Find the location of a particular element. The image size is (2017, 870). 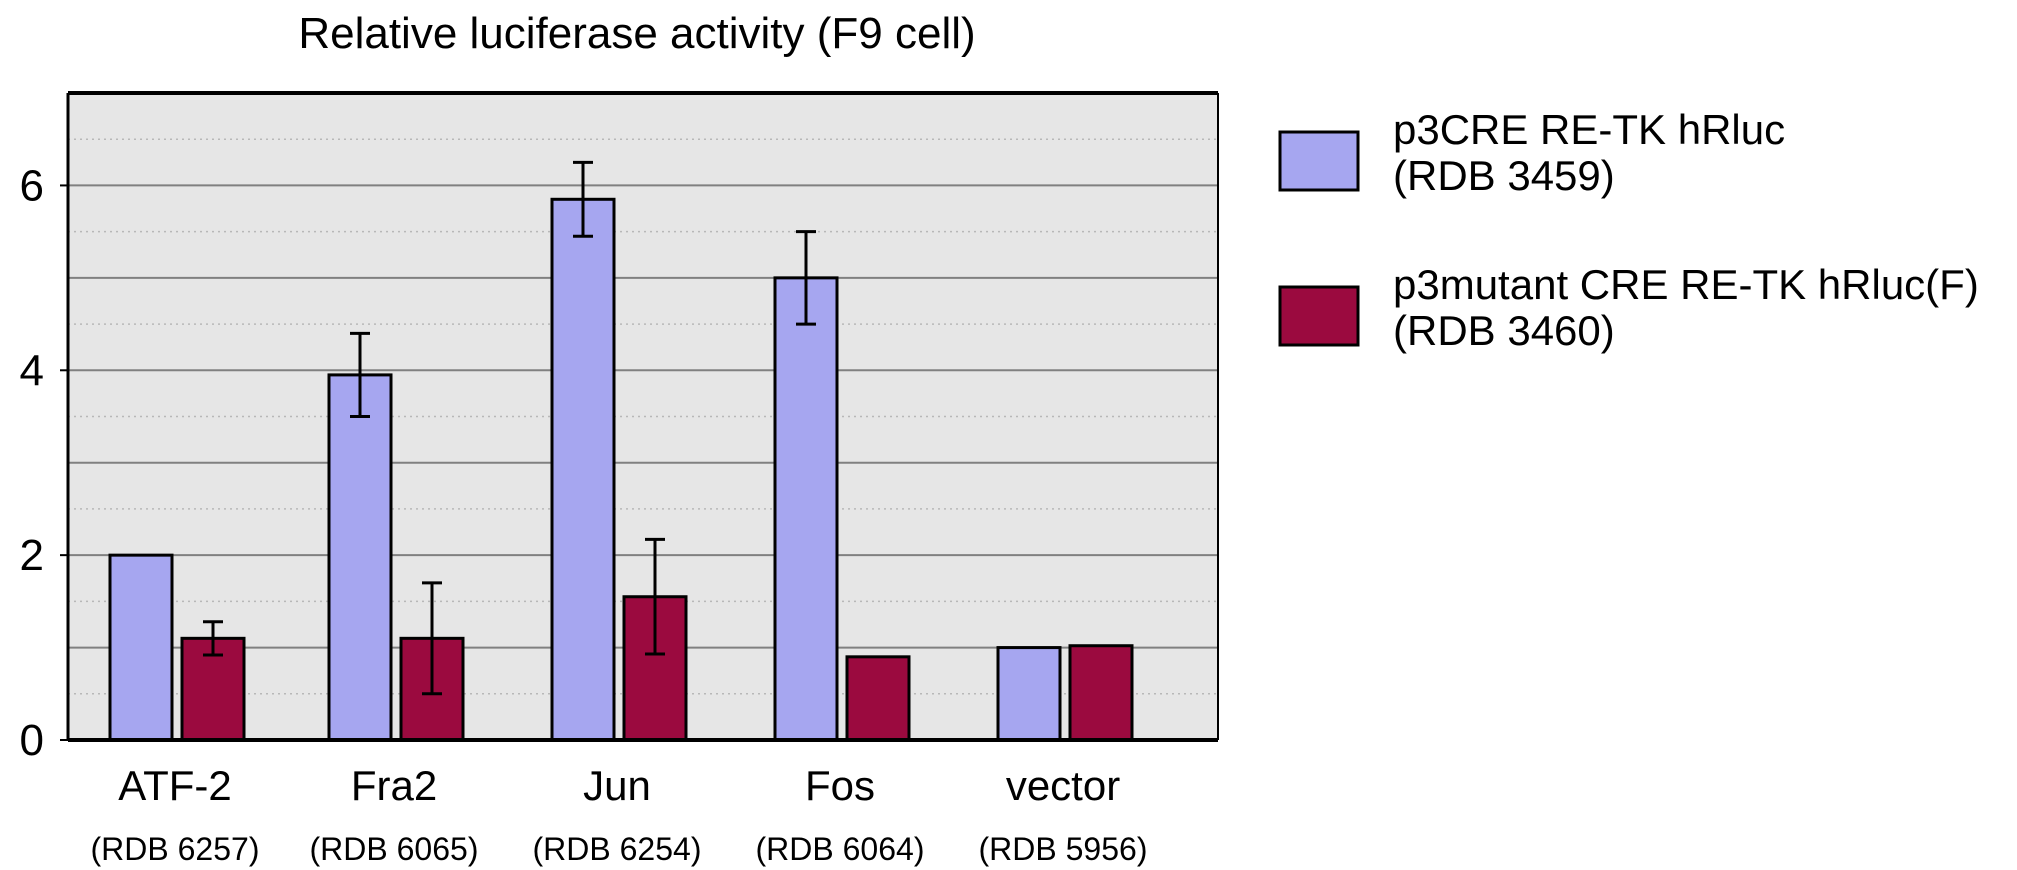

legend-swatch-p3mutant is located at coordinates (1319, 316).